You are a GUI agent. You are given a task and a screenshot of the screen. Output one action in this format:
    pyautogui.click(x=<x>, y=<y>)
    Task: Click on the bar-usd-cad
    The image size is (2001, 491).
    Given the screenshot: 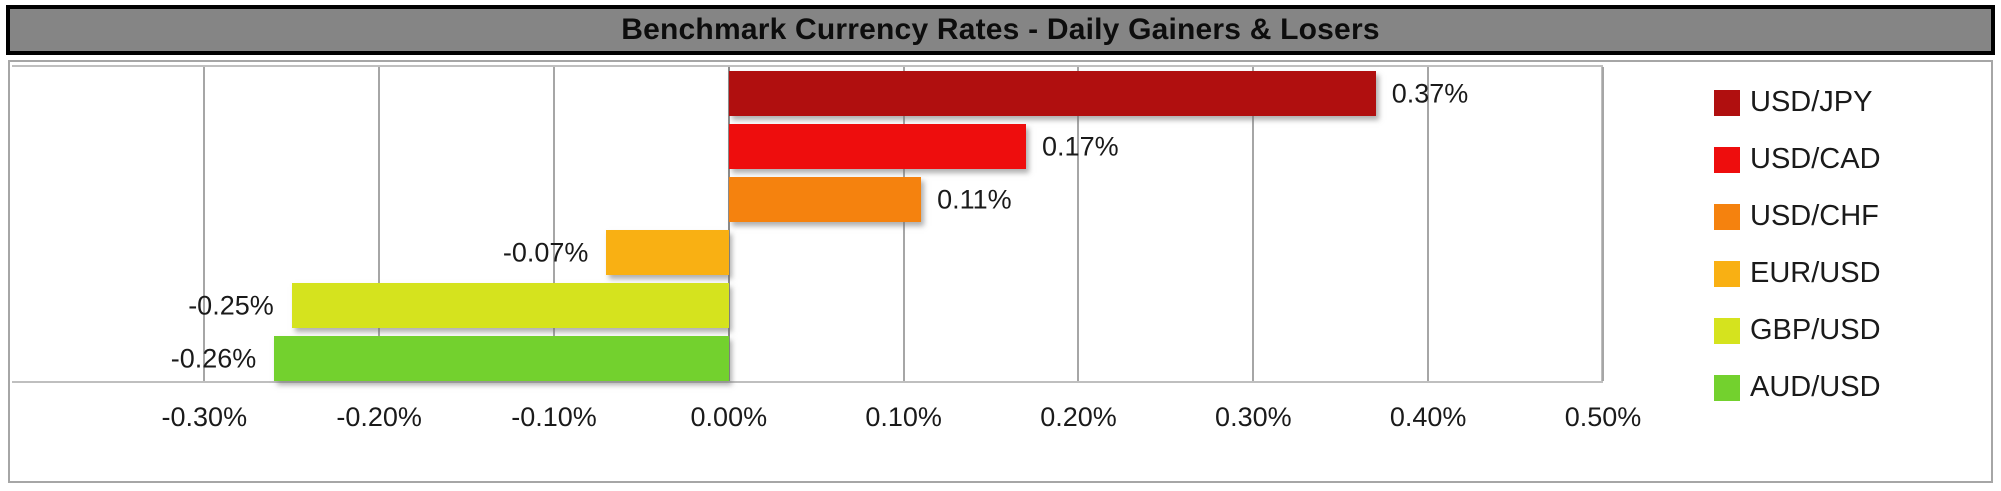 What is the action you would take?
    pyautogui.click(x=877, y=146)
    